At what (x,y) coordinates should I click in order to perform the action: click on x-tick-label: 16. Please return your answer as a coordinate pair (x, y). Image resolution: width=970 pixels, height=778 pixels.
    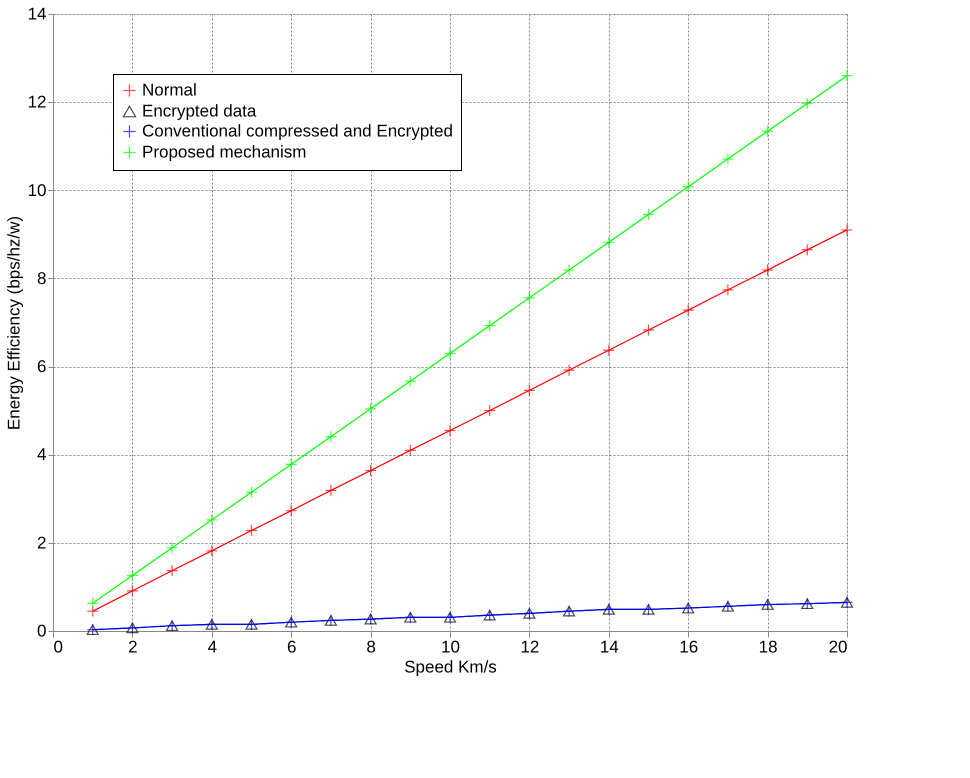
    Looking at the image, I should click on (688, 647).